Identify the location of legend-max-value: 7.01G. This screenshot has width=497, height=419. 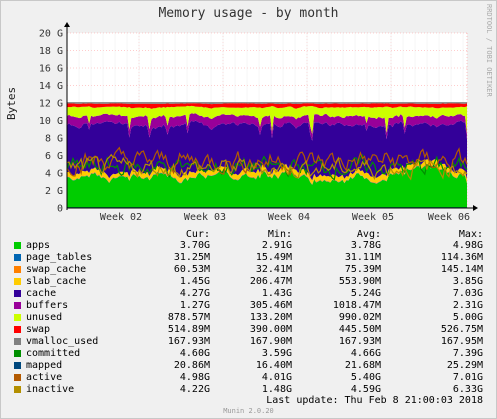
(467, 377).